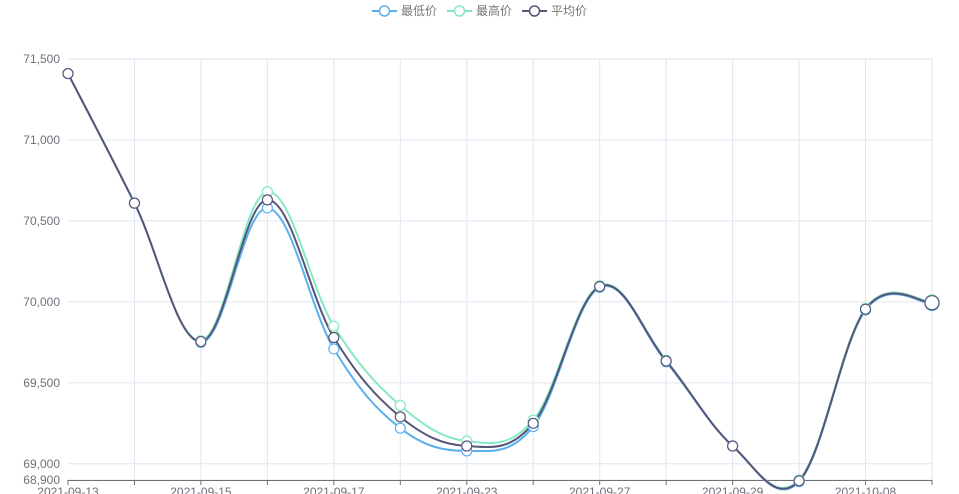 Image resolution: width=959 pixels, height=494 pixels. Describe the element at coordinates (418, 11) in the screenshot. I see `legend-label: 最低价` at that location.